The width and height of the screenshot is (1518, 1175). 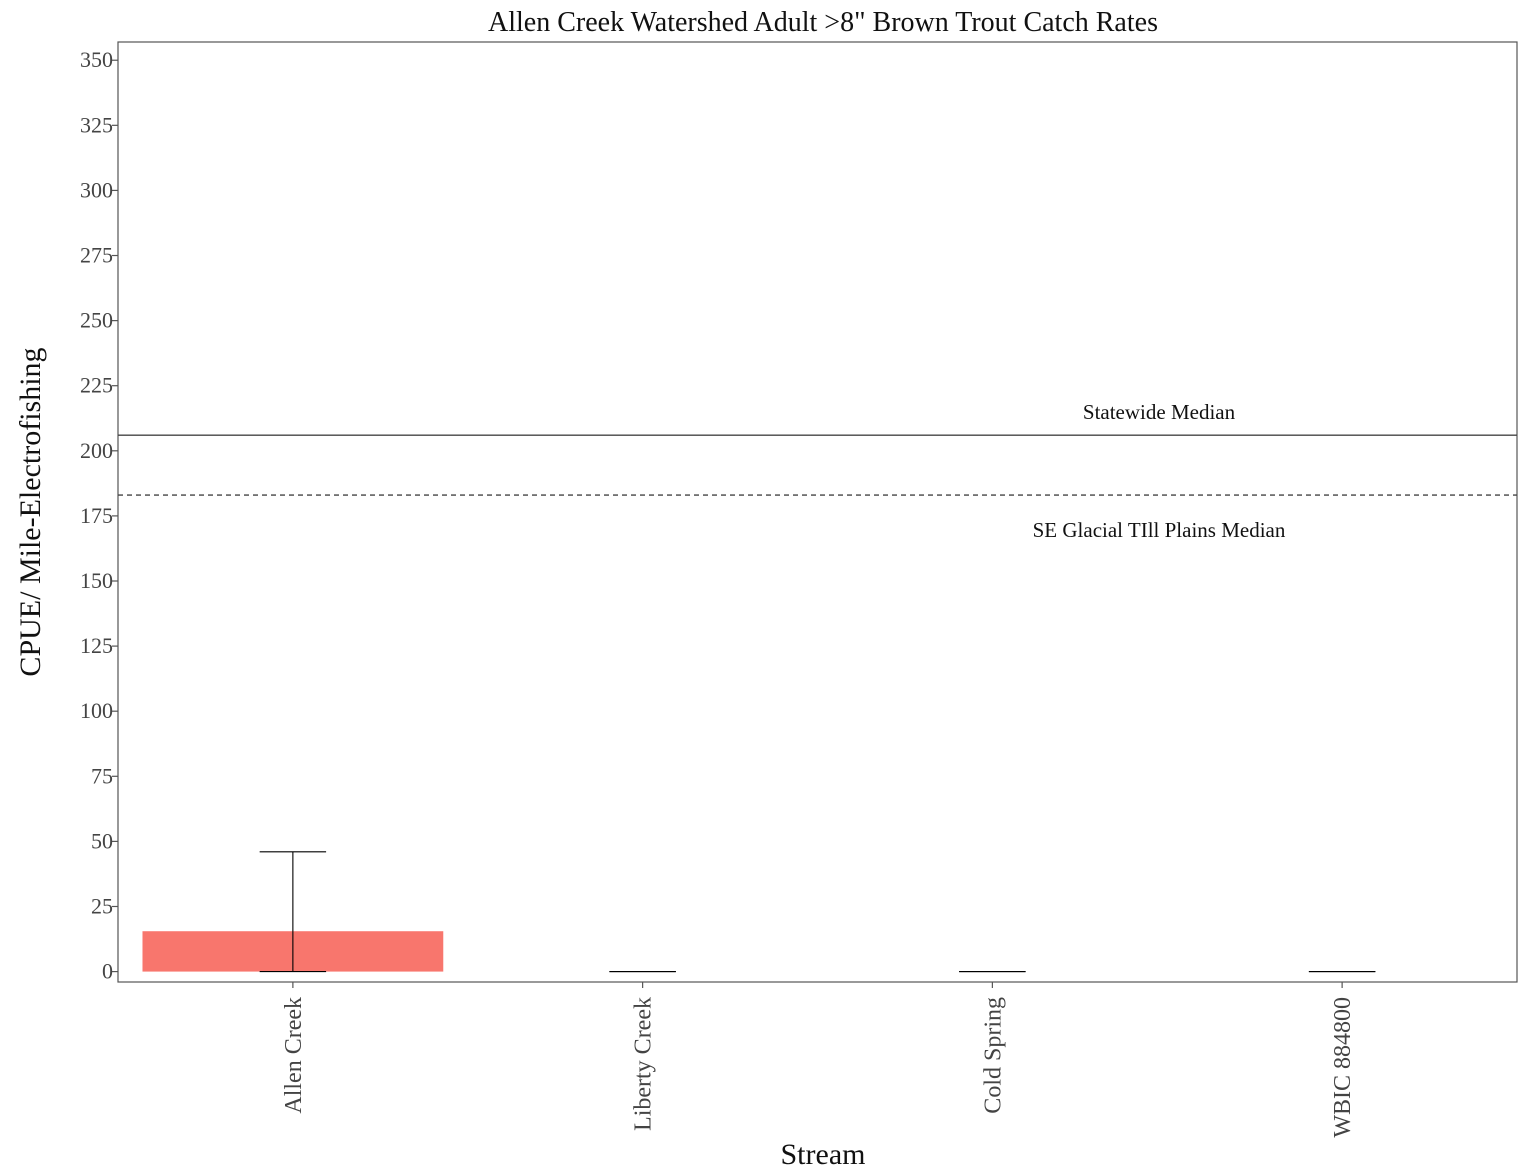 What do you see at coordinates (823, 1154) in the screenshot?
I see `x-axis-title: Stream` at bounding box center [823, 1154].